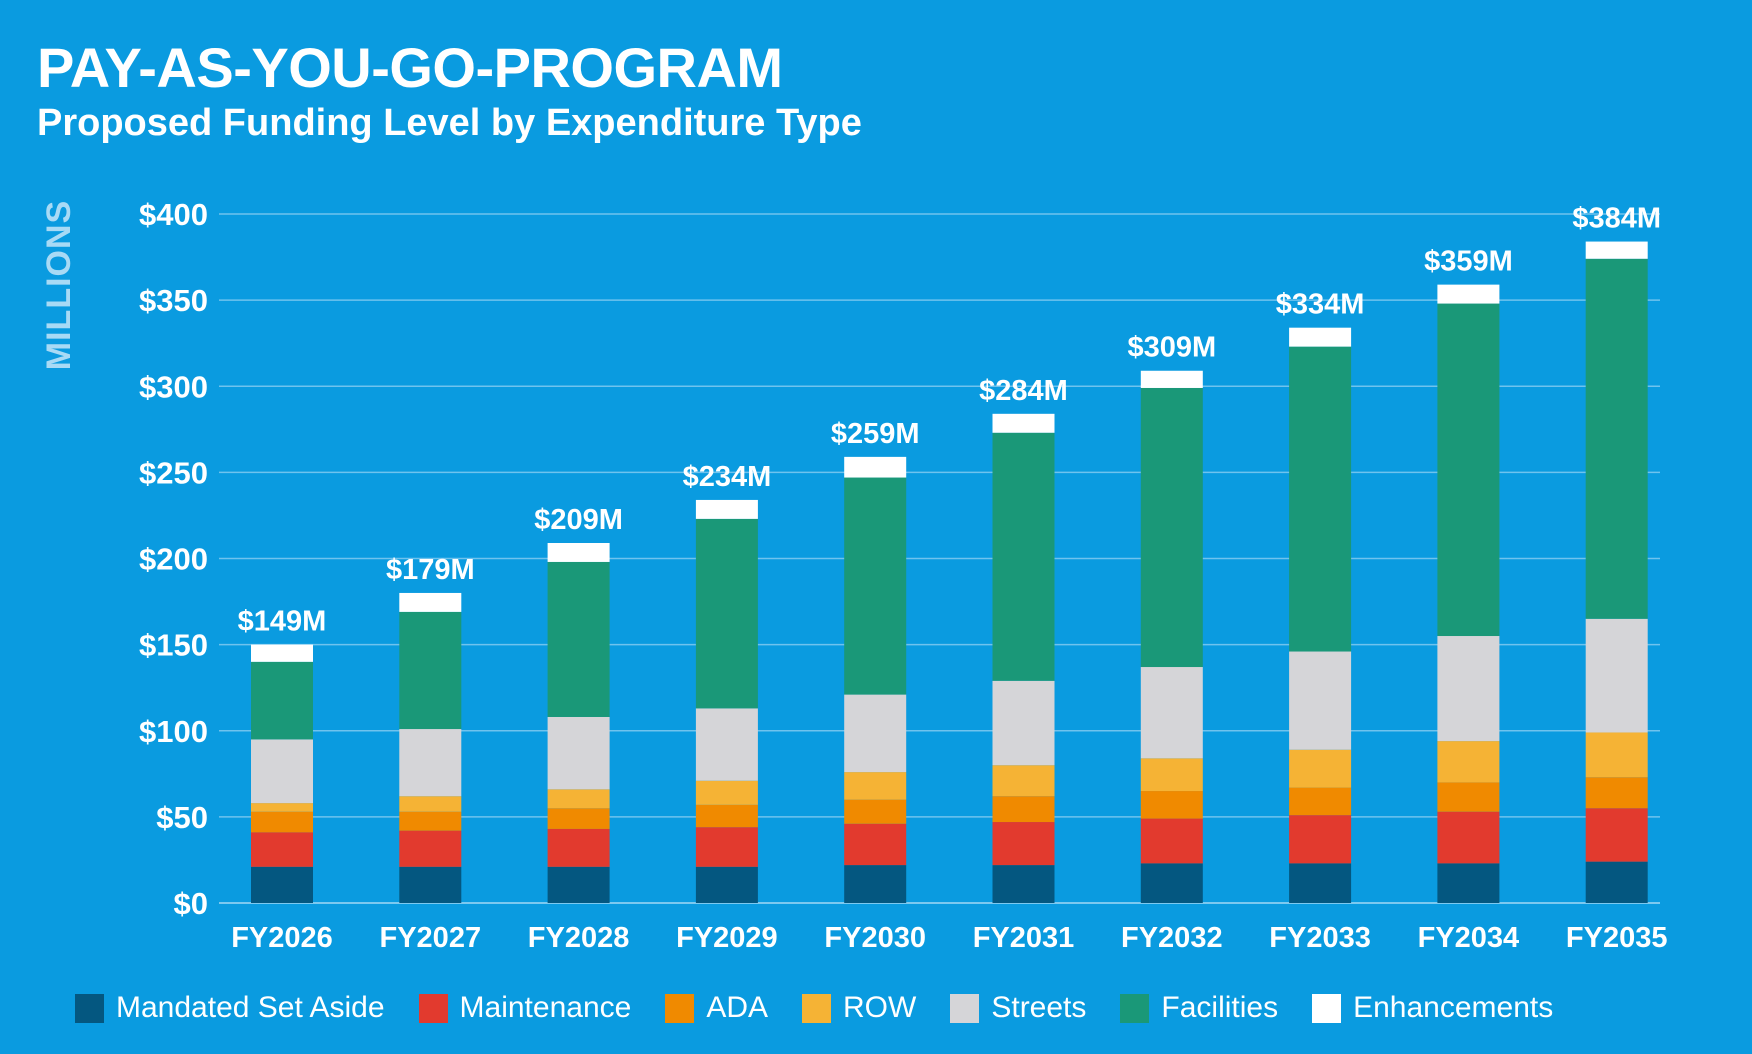 Image resolution: width=1752 pixels, height=1054 pixels. I want to click on y-tick-label: $300, so click(173, 386).